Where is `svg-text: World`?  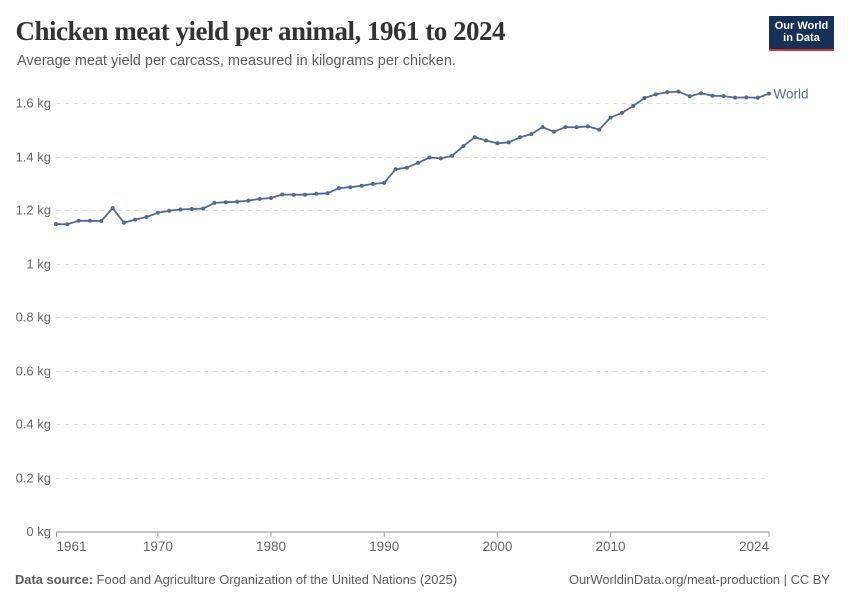 svg-text: World is located at coordinates (791, 93).